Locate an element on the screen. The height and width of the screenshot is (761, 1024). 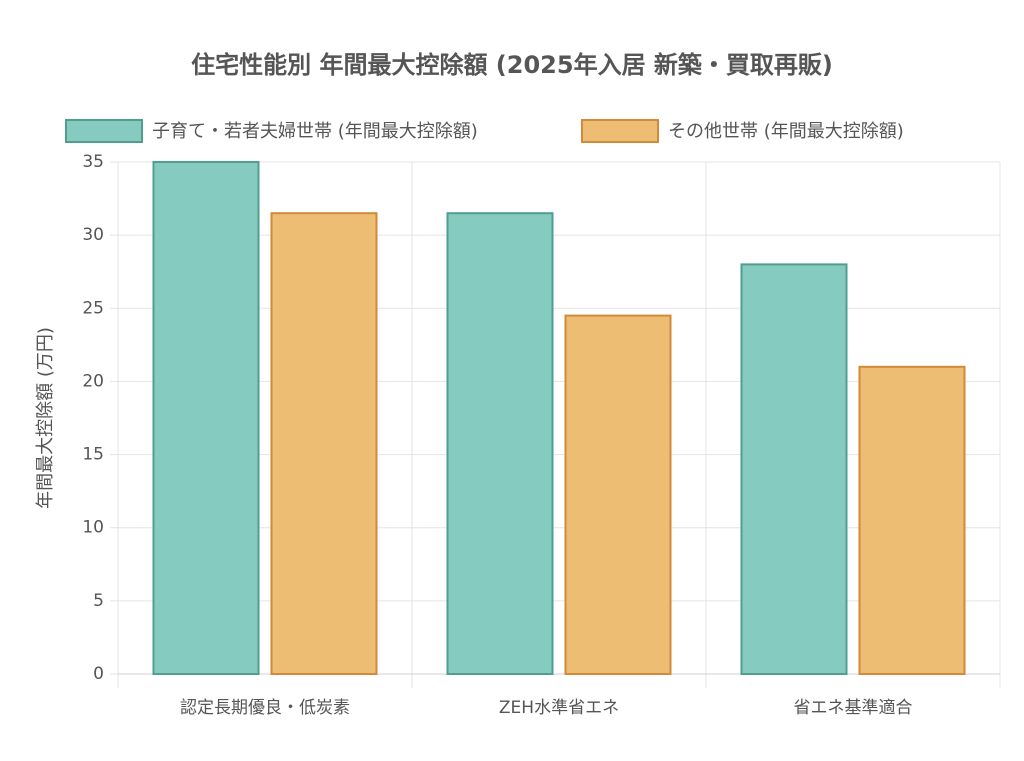
y-tick-label: 30 is located at coordinates (93, 235).